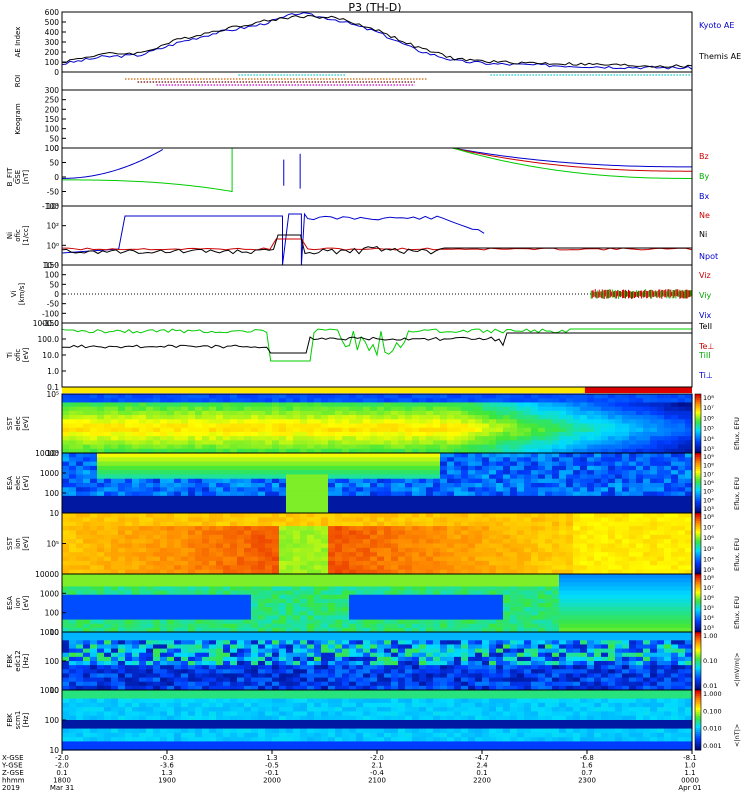  I want to click on y-axis-label: SST ion [eV], so click(18, 543).